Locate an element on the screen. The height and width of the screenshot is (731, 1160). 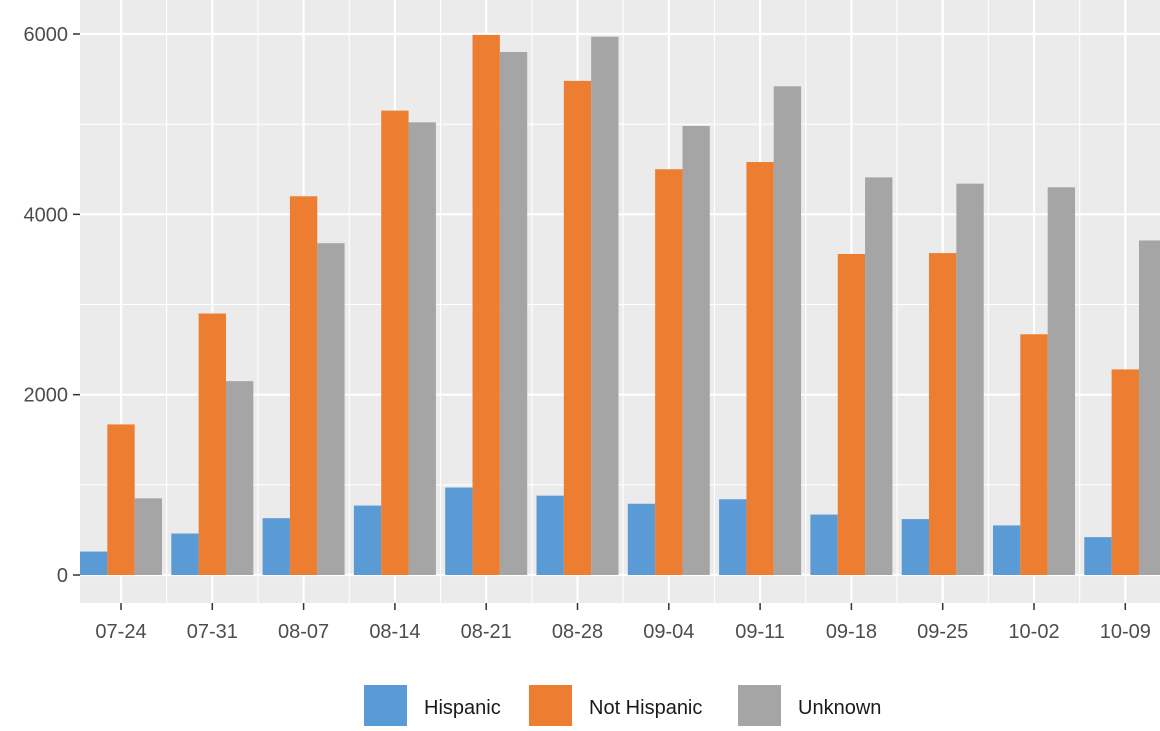
x-tick-label: 08-21 is located at coordinates (486, 632).